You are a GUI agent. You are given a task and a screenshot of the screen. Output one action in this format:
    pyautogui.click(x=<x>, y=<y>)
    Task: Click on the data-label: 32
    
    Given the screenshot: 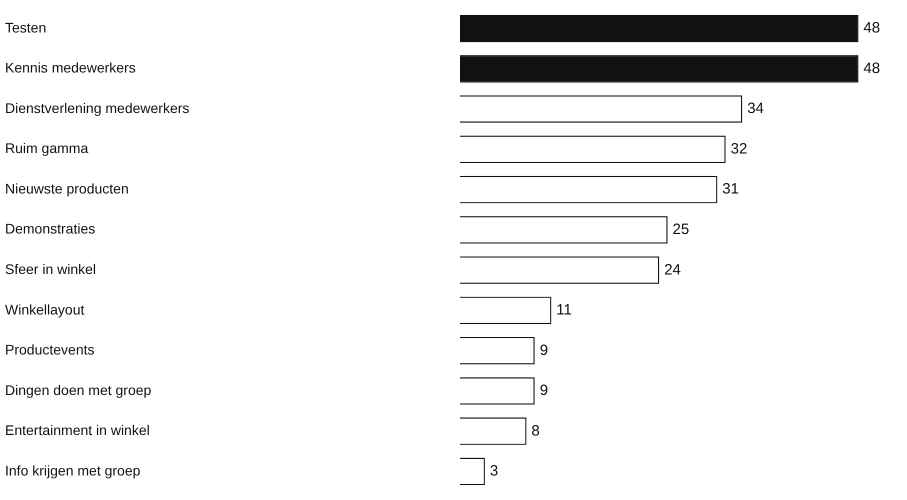 What is the action you would take?
    pyautogui.click(x=739, y=149)
    